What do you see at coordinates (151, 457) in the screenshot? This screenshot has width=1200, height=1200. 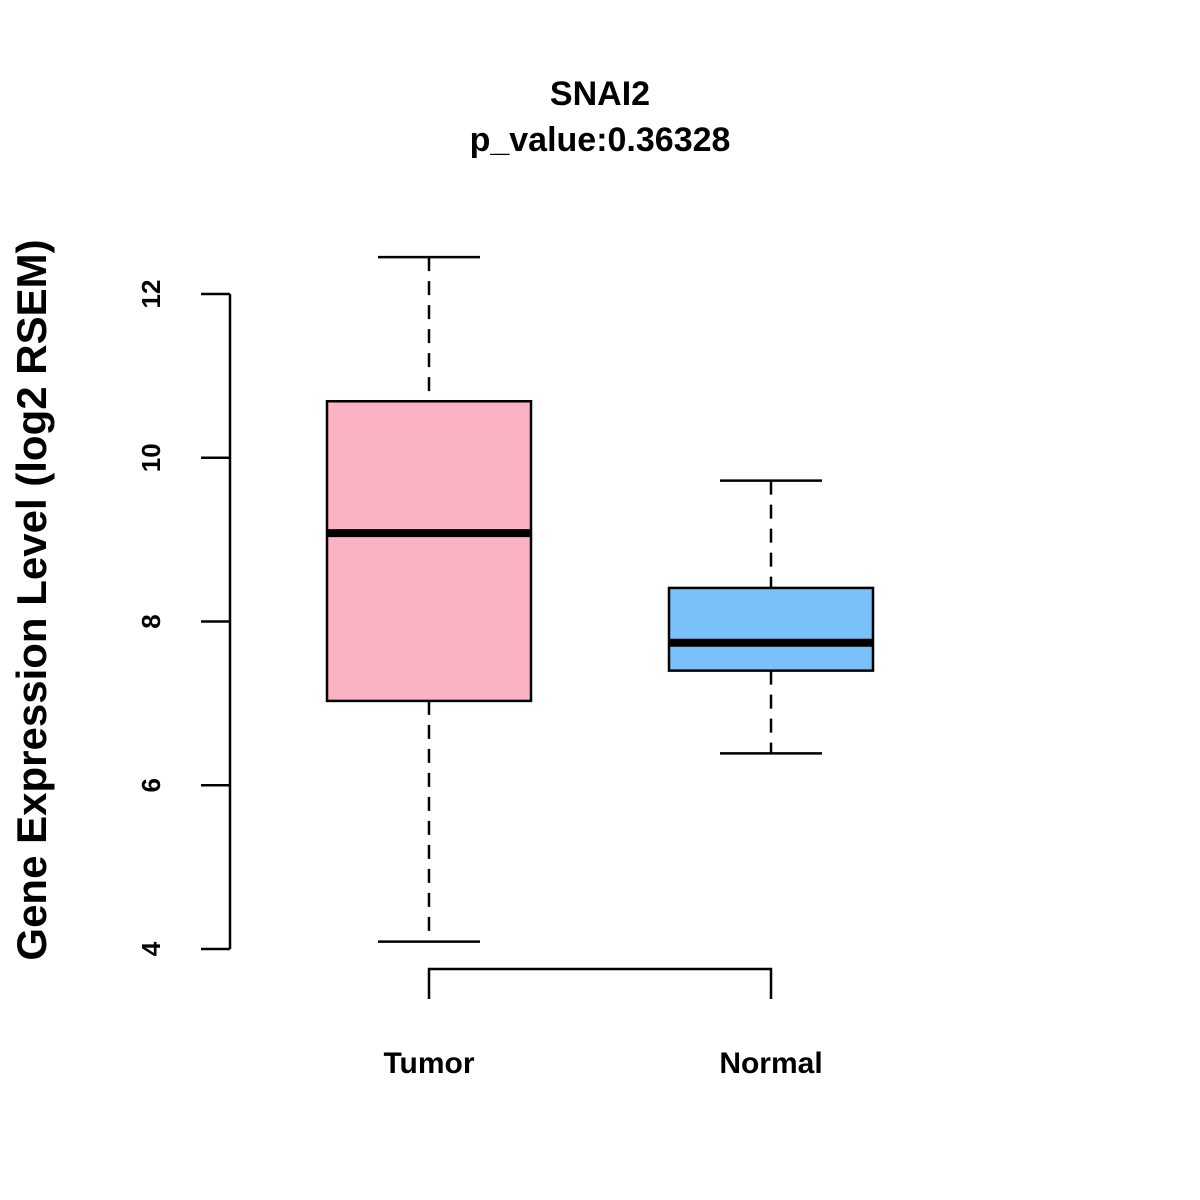 I see `y-tick-label: 10` at bounding box center [151, 457].